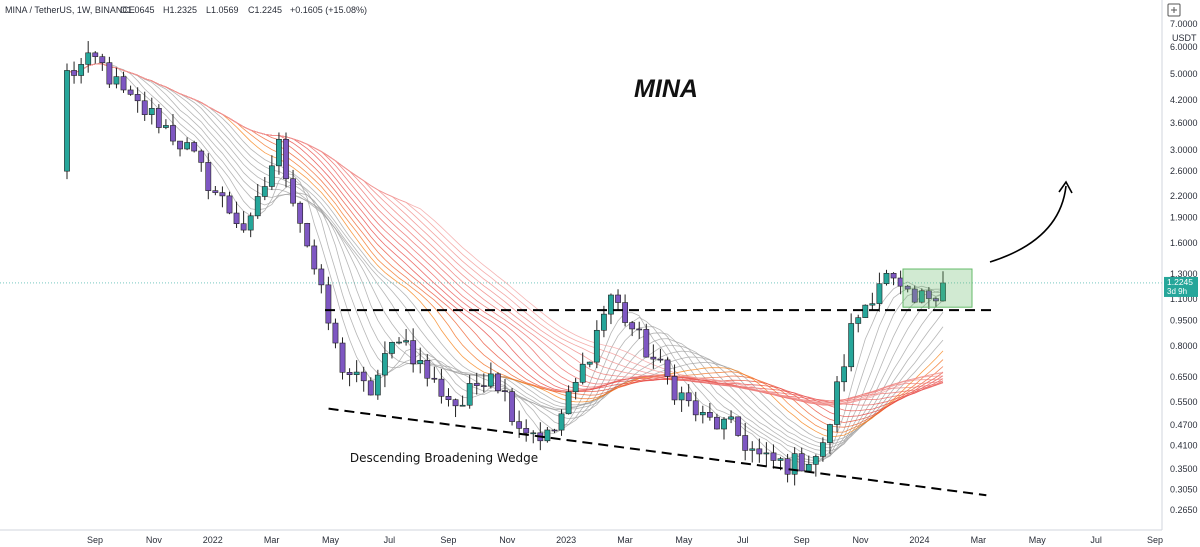  Describe the element at coordinates (1177, 291) in the screenshot. I see `bar-countdown: 3d 9h` at that location.